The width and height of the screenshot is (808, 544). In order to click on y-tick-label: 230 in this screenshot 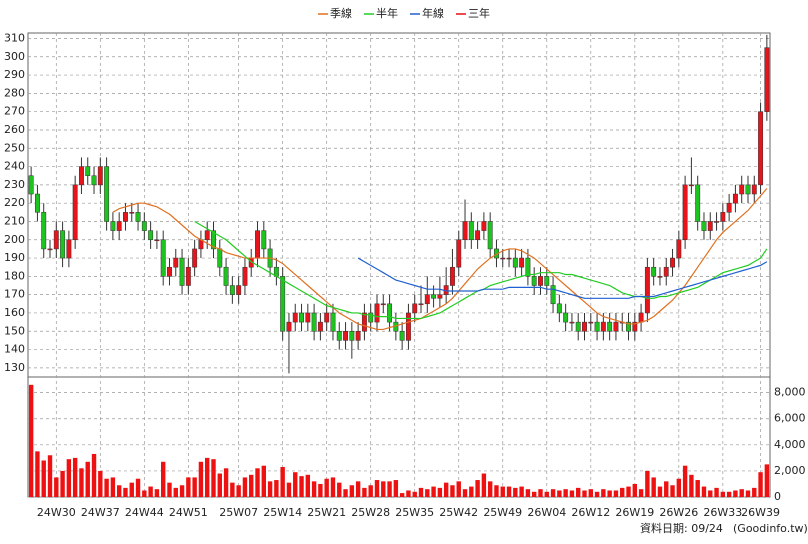, I will do `click(14, 184)`.